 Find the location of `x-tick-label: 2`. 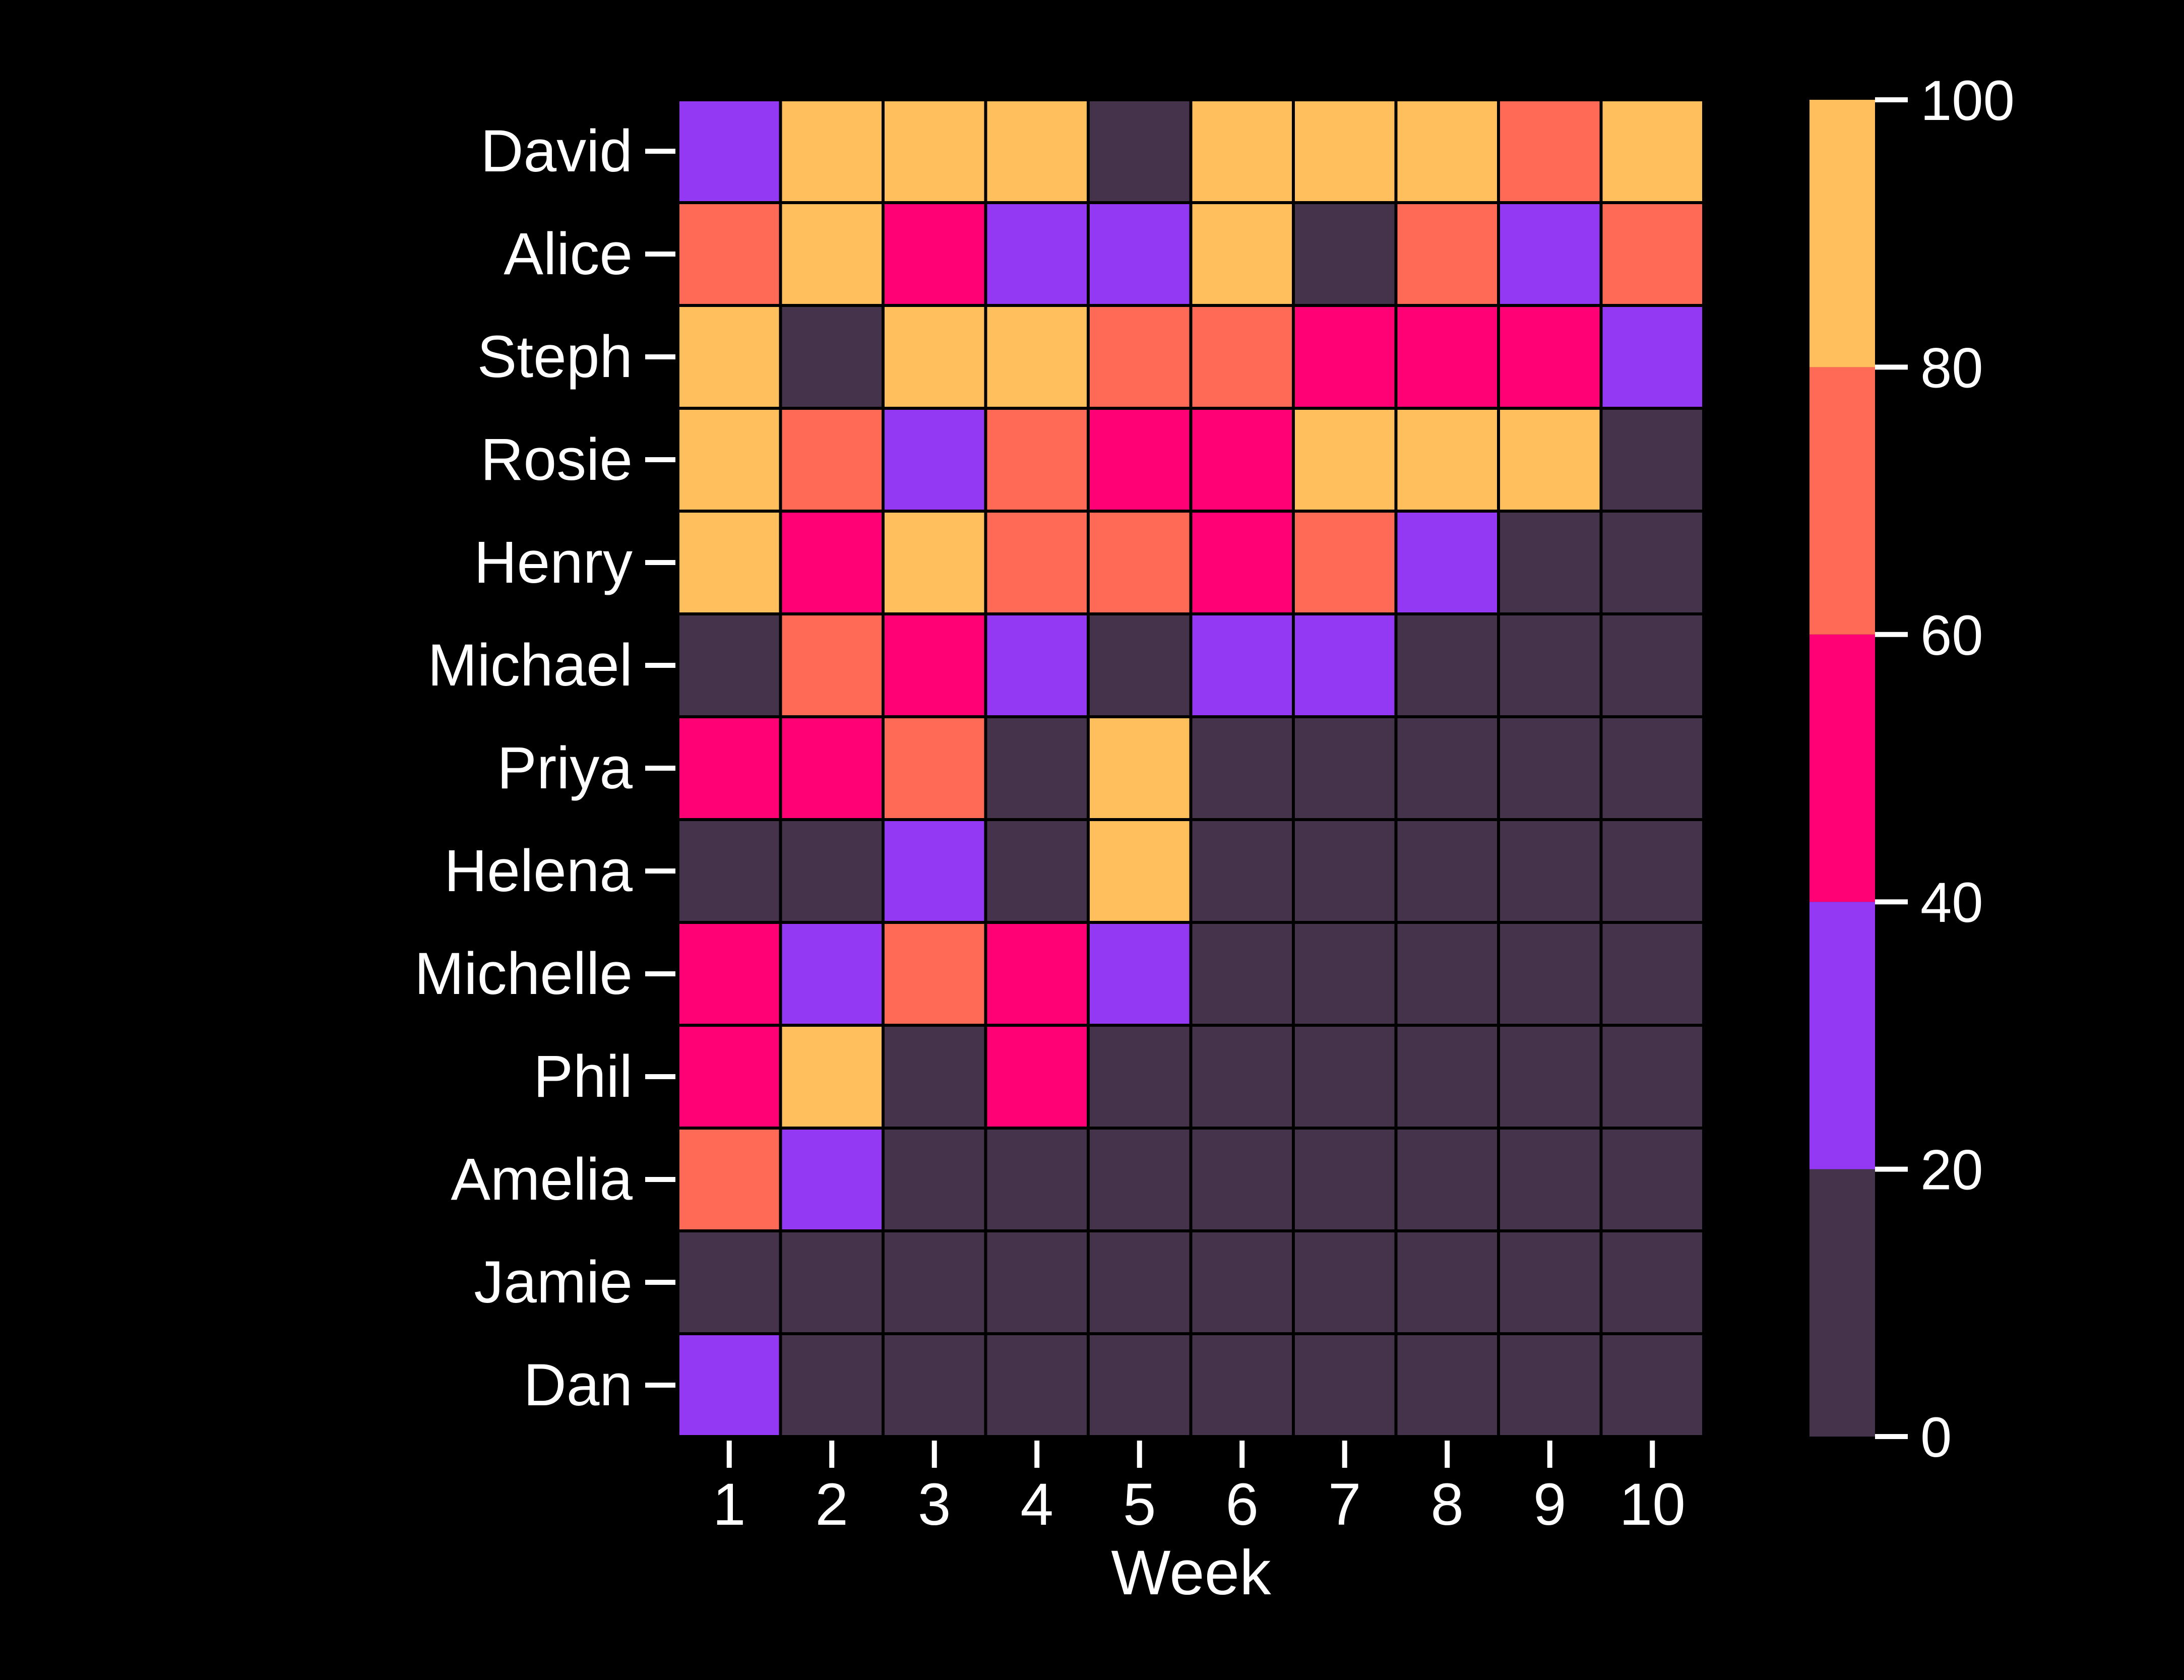

x-tick-label: 2 is located at coordinates (832, 1504).